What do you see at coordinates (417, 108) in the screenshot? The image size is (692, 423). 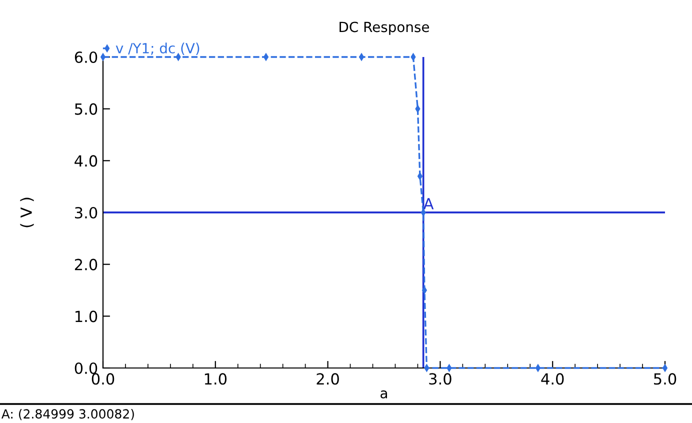 I see `point` at bounding box center [417, 108].